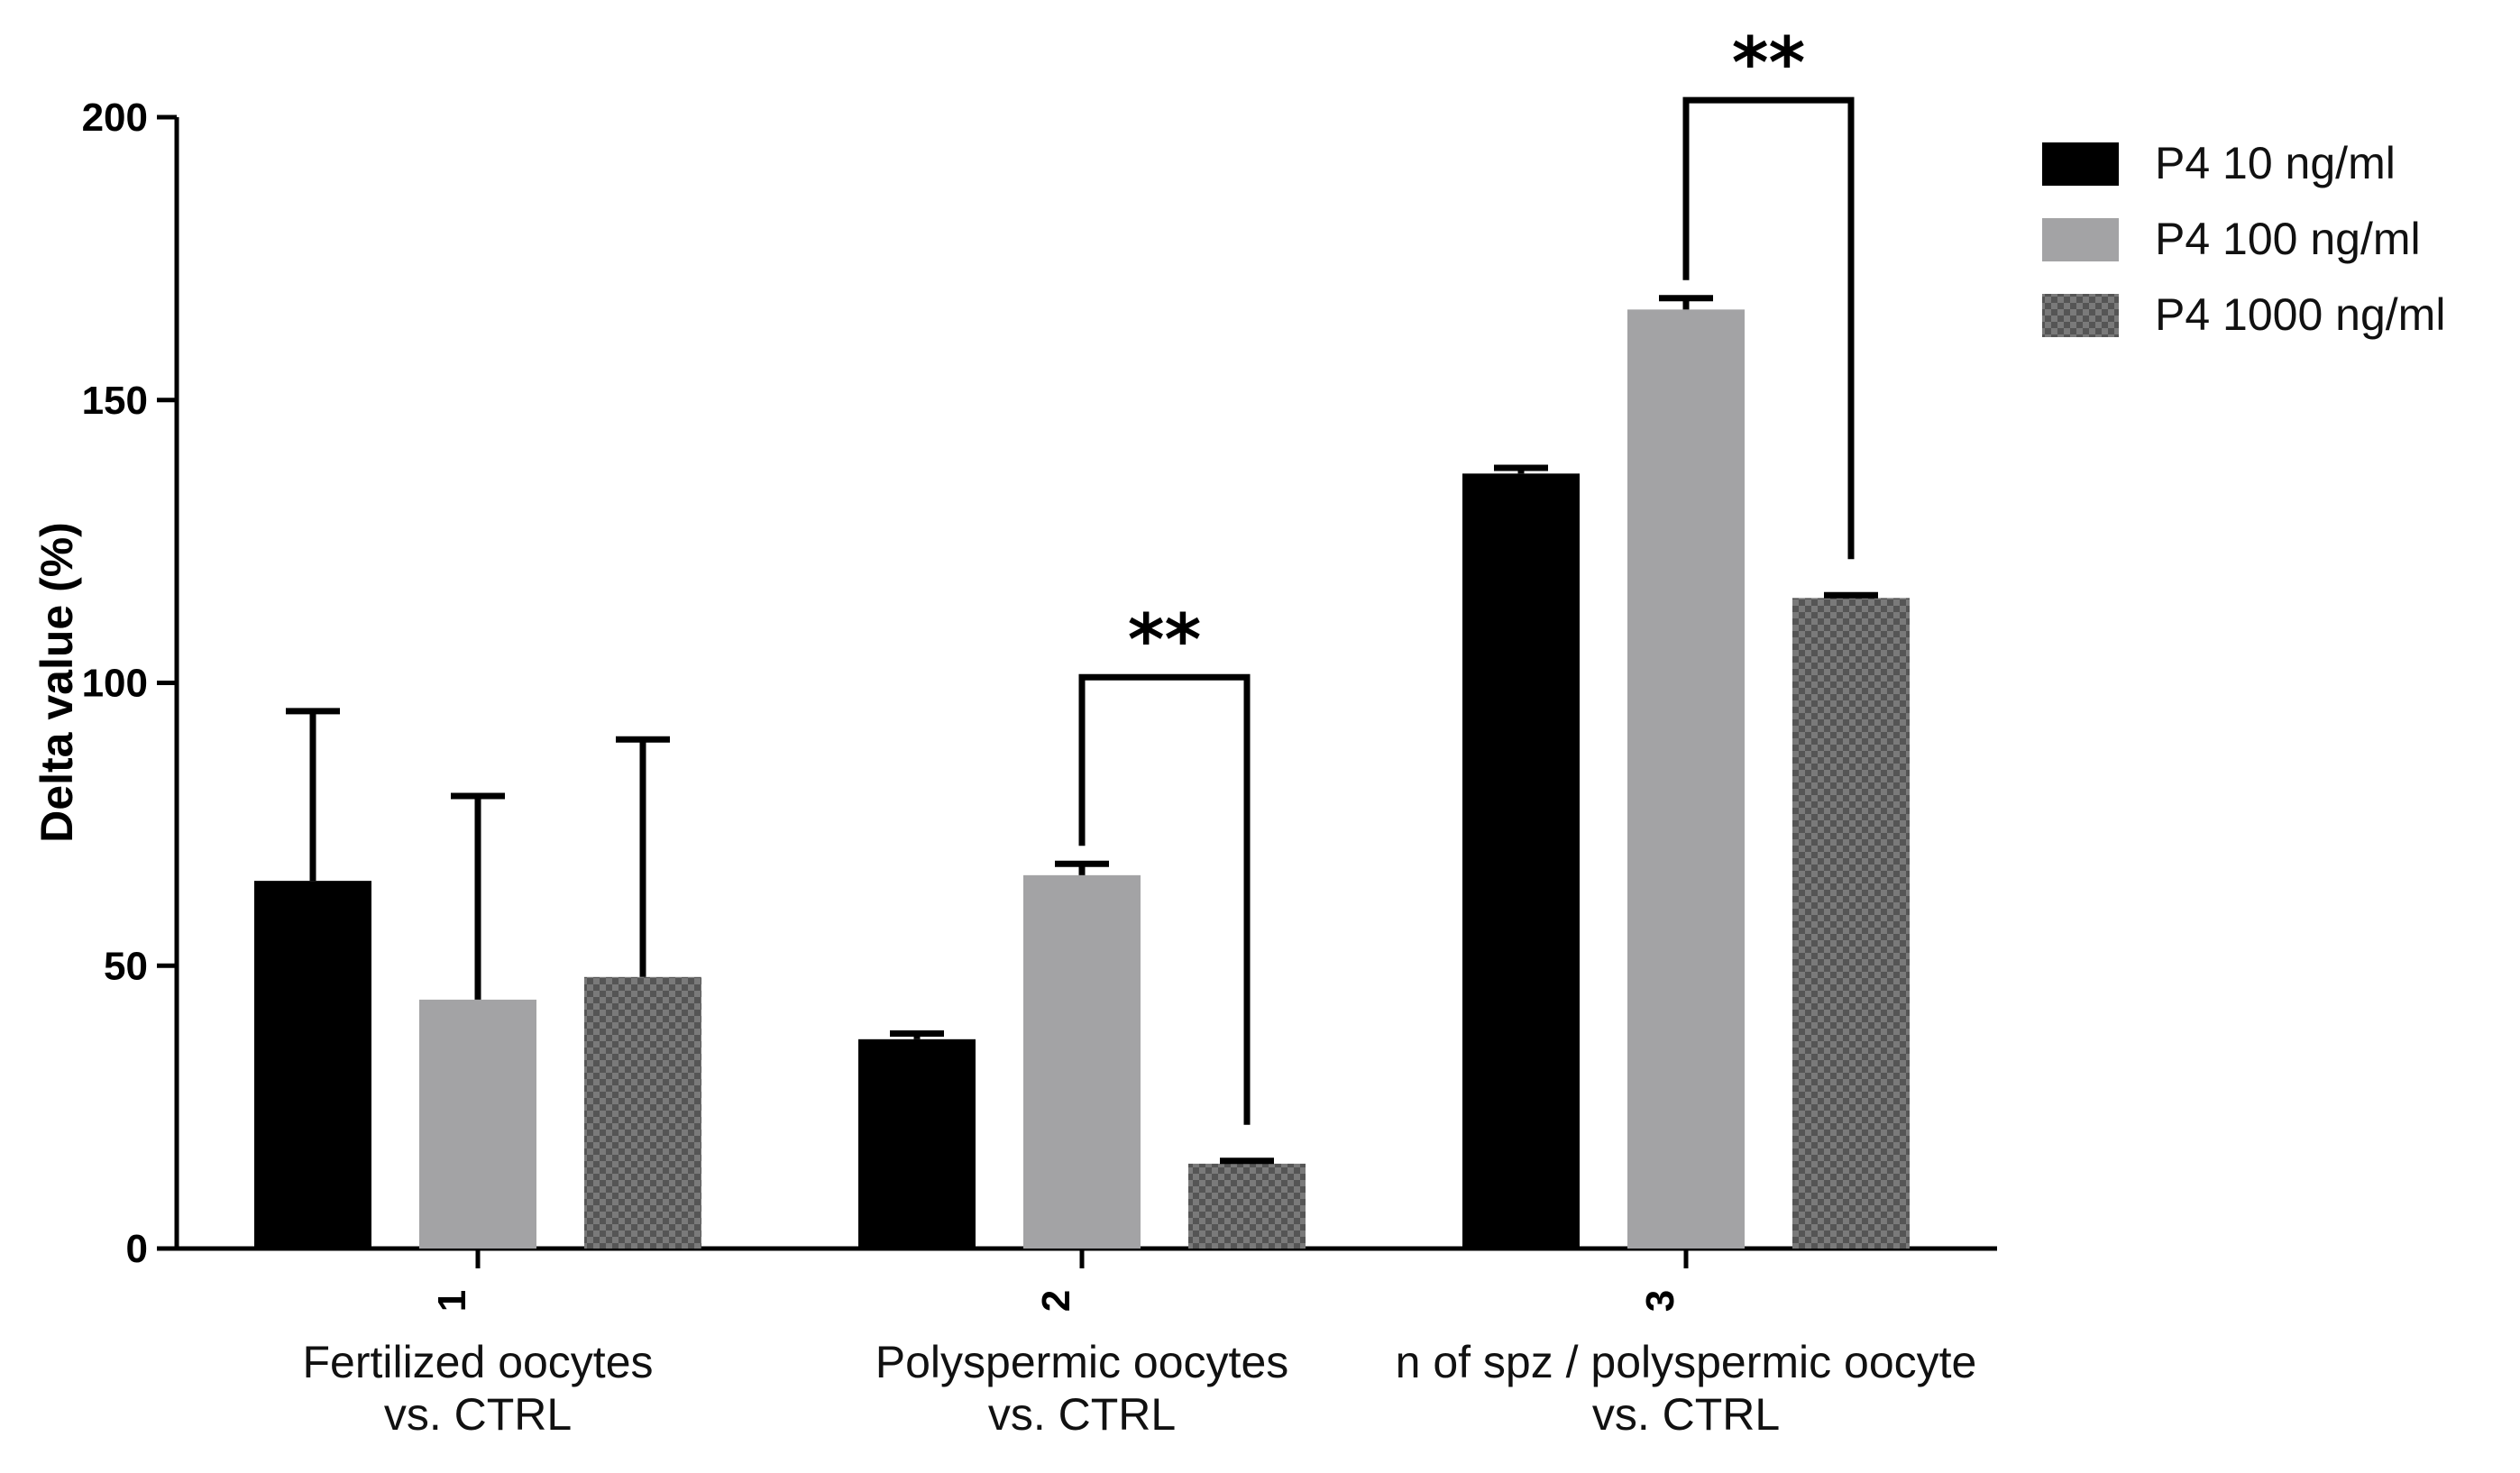 The image size is (2520, 1473). I want to click on y-tick-label: 50, so click(126, 966).